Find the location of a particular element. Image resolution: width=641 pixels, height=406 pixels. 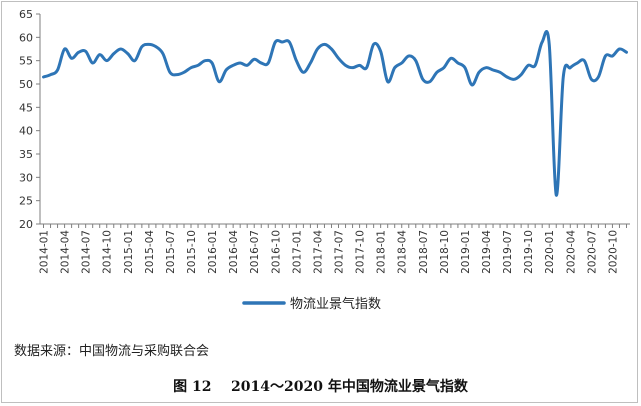

x-tick-label: 2018-04 is located at coordinates (403, 252).